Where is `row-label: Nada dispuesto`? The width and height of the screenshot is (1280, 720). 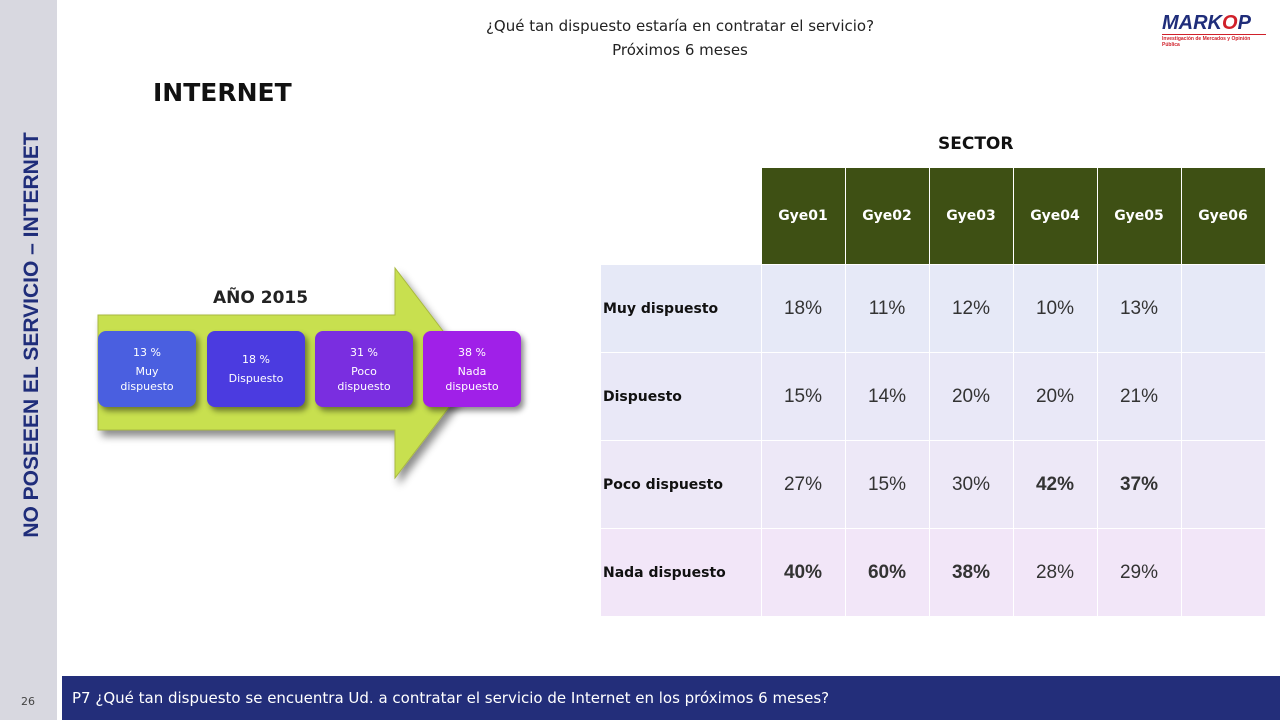
row-label: Nada dispuesto is located at coordinates (681, 572).